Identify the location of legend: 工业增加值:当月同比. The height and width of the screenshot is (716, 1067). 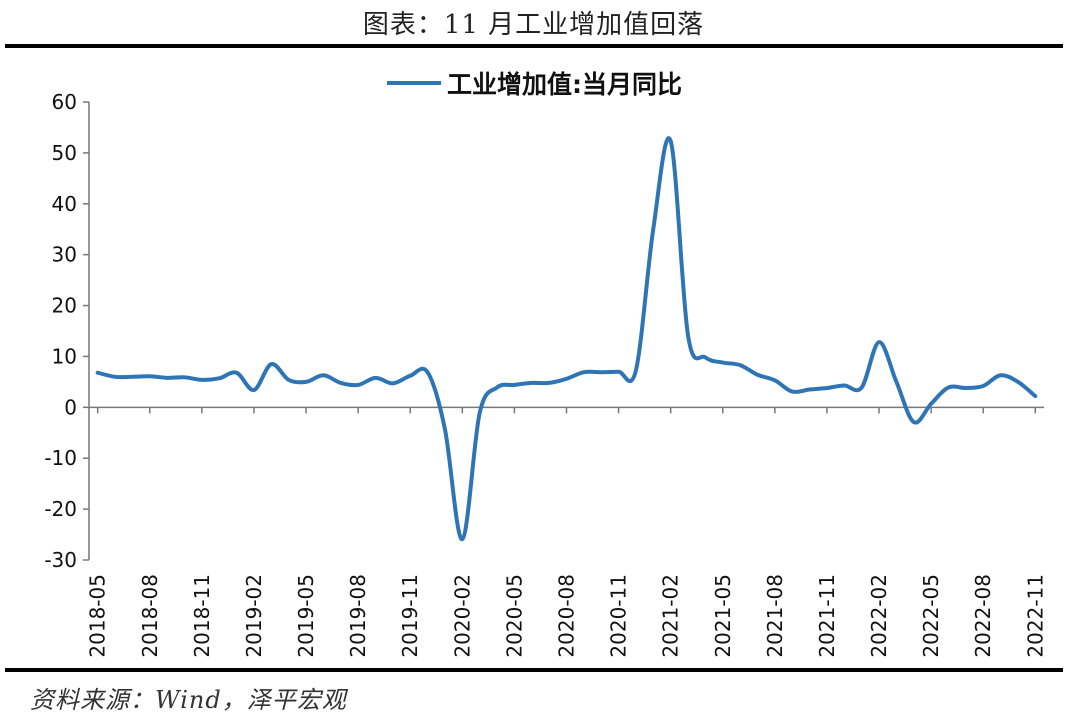
(534, 84).